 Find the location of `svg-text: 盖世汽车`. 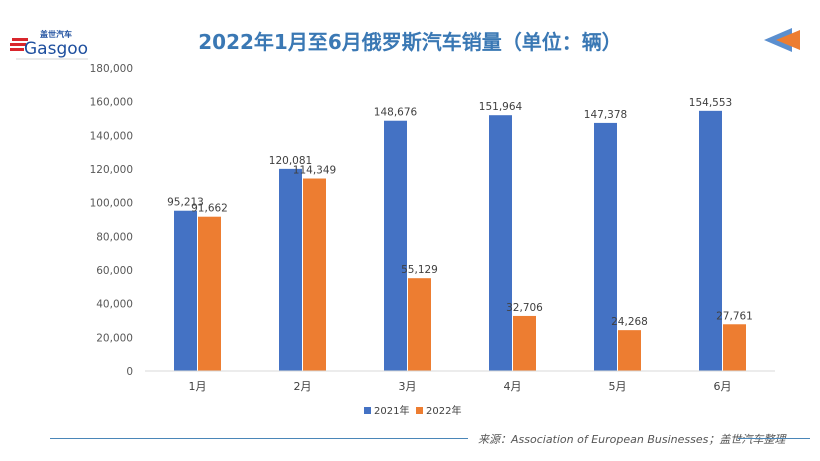

svg-text: 盖世汽车 is located at coordinates (56, 34).